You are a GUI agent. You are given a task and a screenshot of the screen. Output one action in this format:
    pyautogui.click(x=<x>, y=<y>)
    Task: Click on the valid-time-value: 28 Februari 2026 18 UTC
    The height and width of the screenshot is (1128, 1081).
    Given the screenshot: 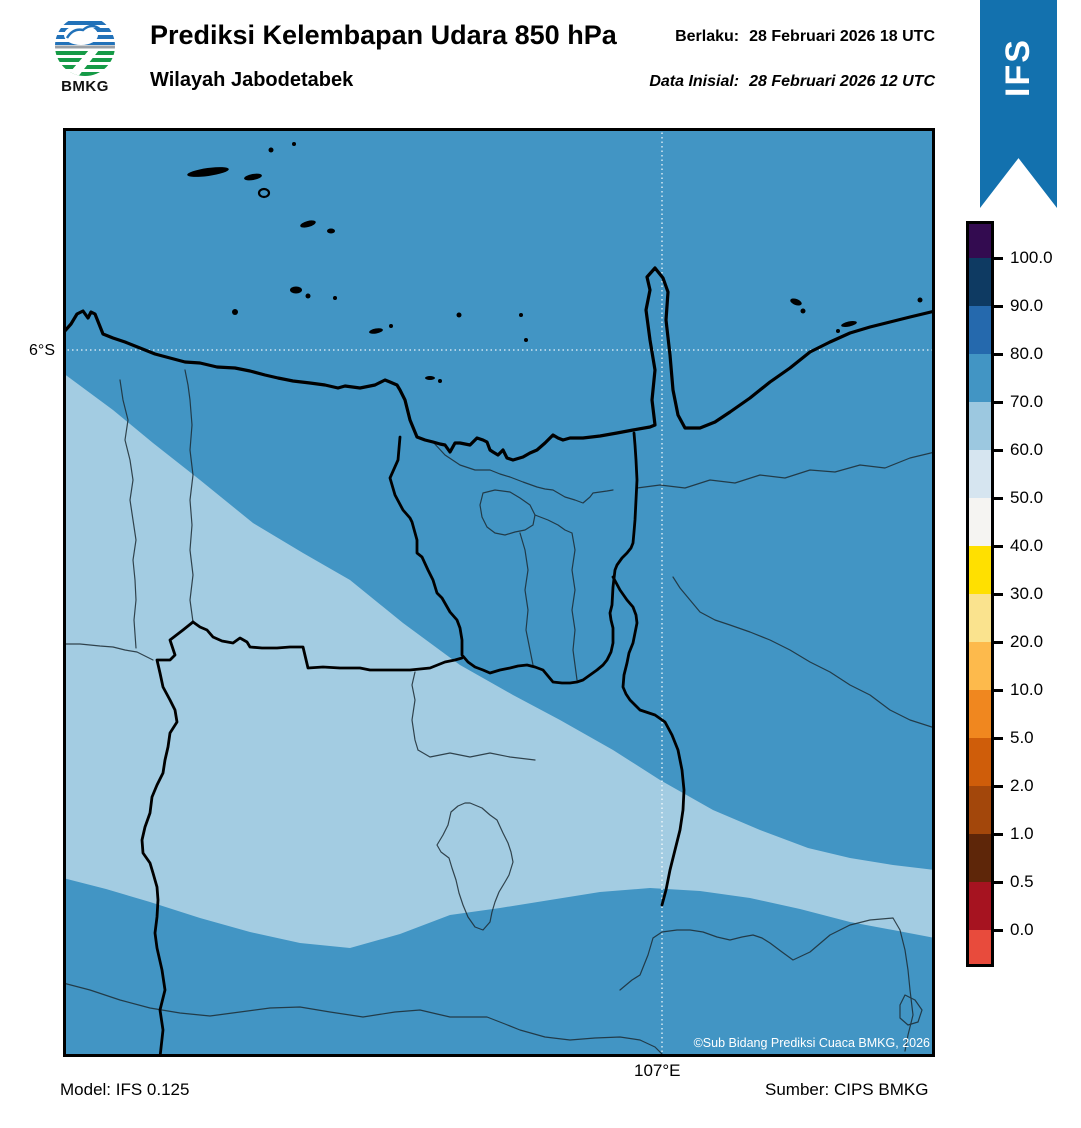 What is the action you would take?
    pyautogui.click(x=842, y=36)
    